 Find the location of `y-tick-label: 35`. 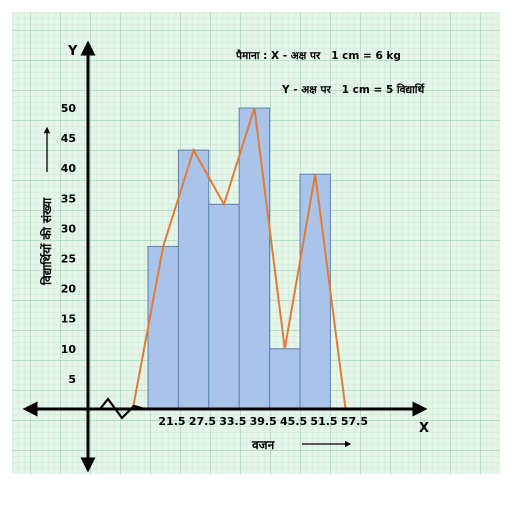

y-tick-label: 35 is located at coordinates (68, 198).